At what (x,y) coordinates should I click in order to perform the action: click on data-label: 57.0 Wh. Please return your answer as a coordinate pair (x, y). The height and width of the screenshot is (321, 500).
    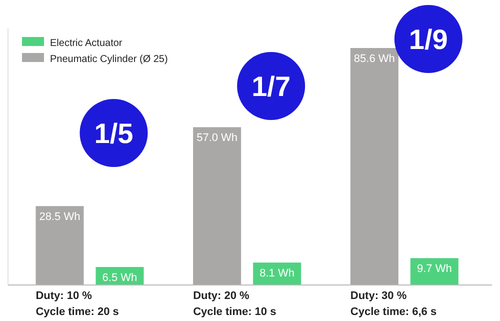
    Looking at the image, I should click on (217, 138).